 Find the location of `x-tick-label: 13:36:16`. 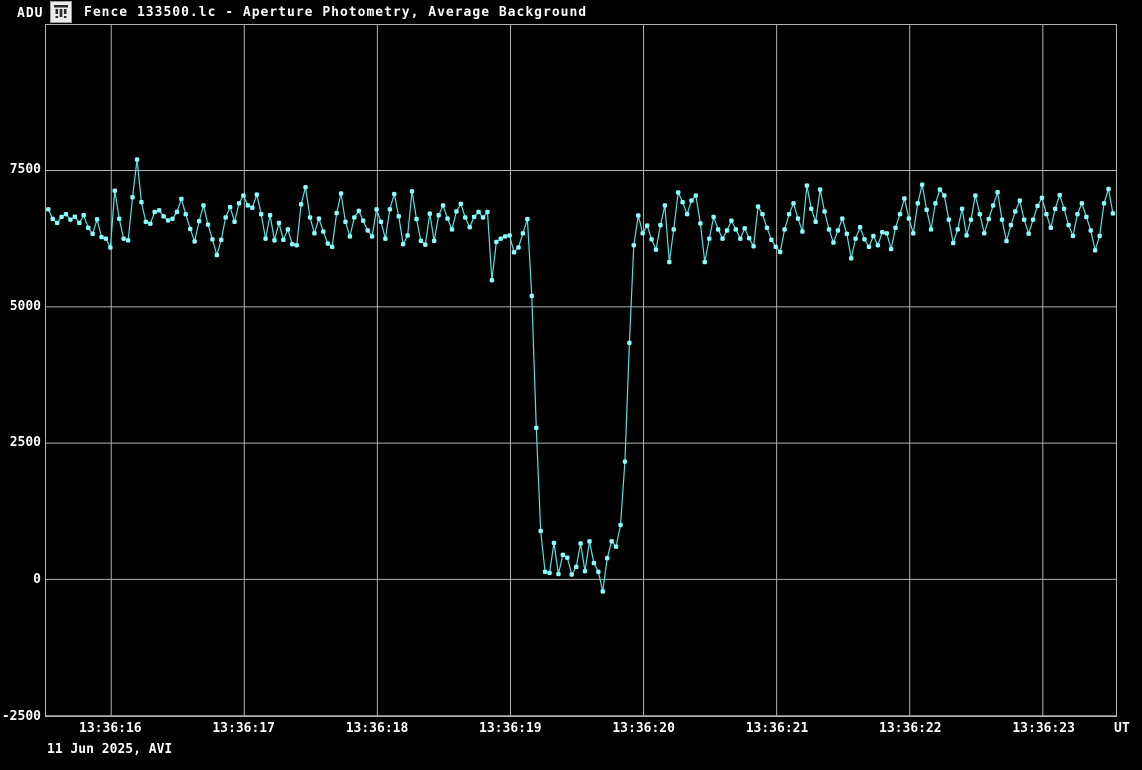

x-tick-label: 13:36:16 is located at coordinates (110, 728).